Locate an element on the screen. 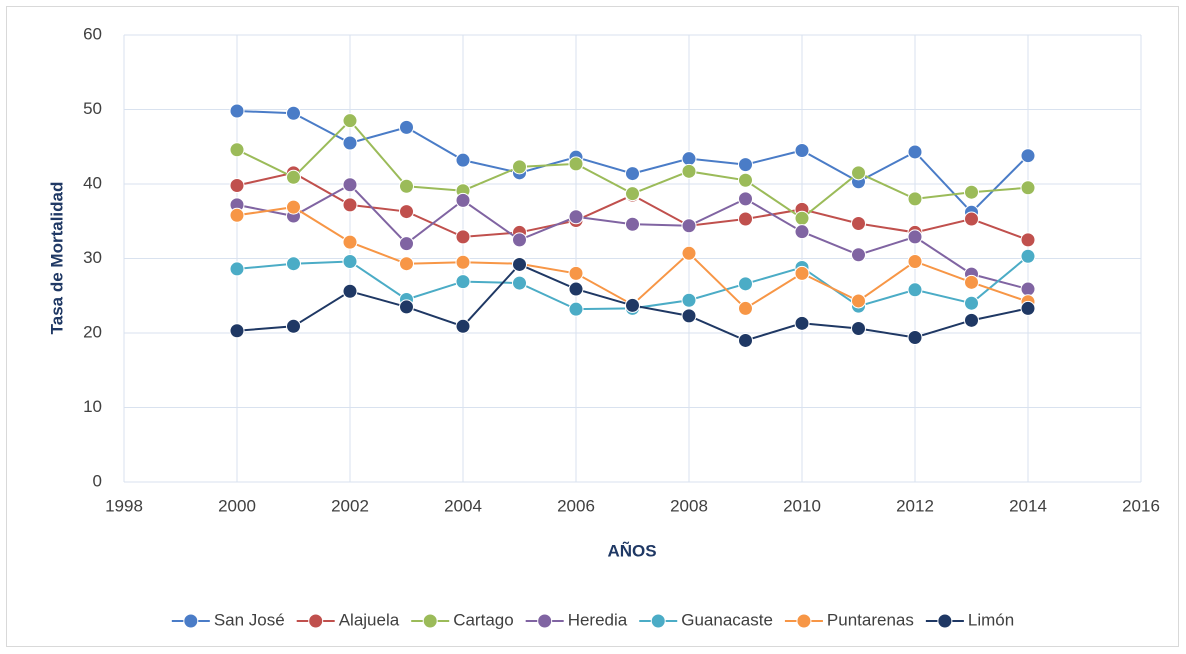 The height and width of the screenshot is (654, 1186). x-tick-label: 2006 is located at coordinates (576, 505).